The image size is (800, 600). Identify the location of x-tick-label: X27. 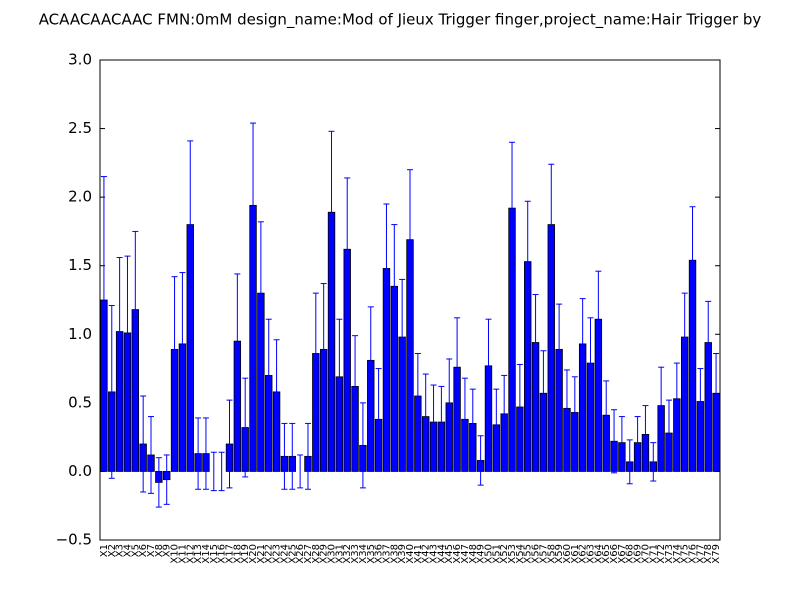
(308, 554).